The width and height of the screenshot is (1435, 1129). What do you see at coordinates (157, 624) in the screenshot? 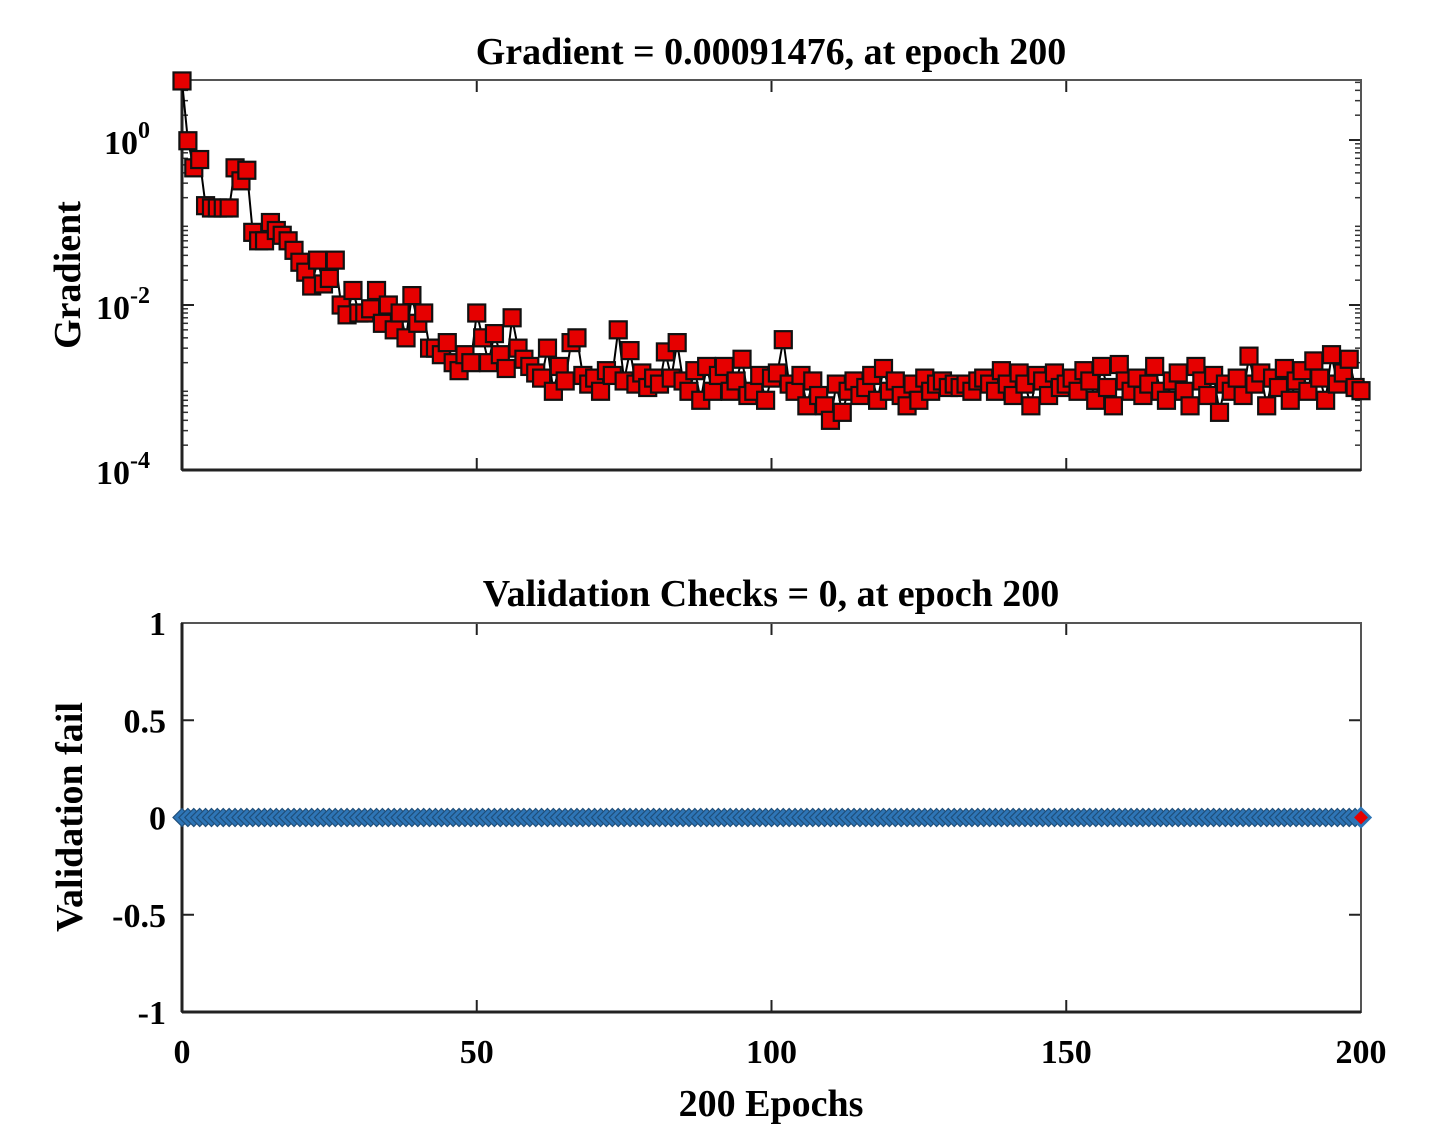
I see `y-tick-label: 1` at bounding box center [157, 624].